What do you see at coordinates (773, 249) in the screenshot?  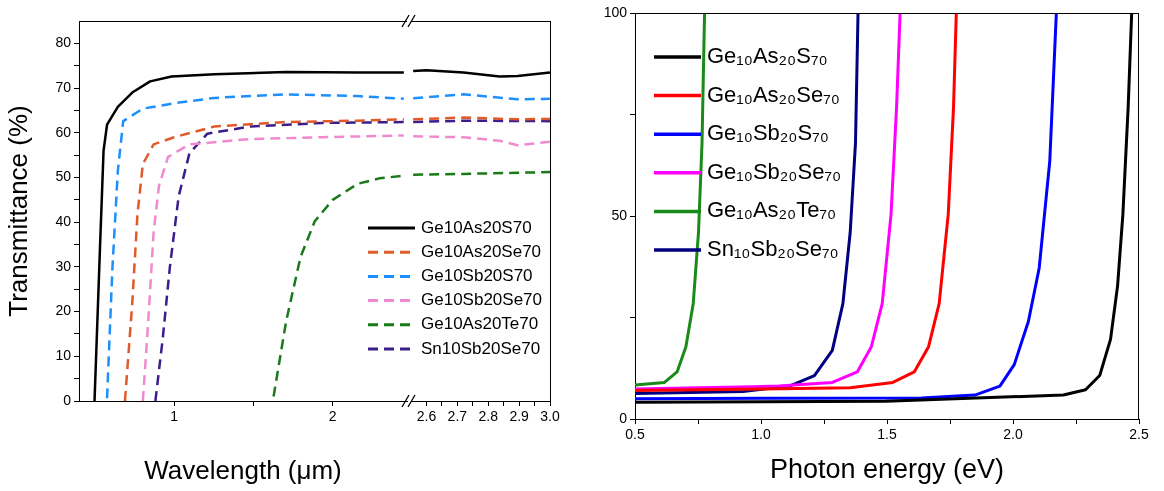 I see `legend-label: Sn₁₀Sb₂₀Se₇₀` at bounding box center [773, 249].